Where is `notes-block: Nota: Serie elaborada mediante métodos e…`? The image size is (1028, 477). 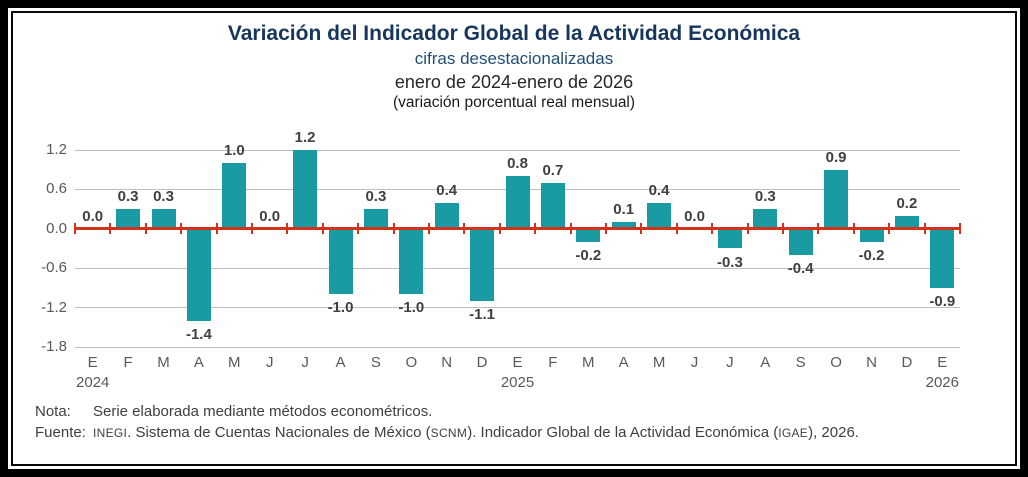
notes-block: Nota: Serie elaborada mediante métodos e… is located at coordinates (447, 422).